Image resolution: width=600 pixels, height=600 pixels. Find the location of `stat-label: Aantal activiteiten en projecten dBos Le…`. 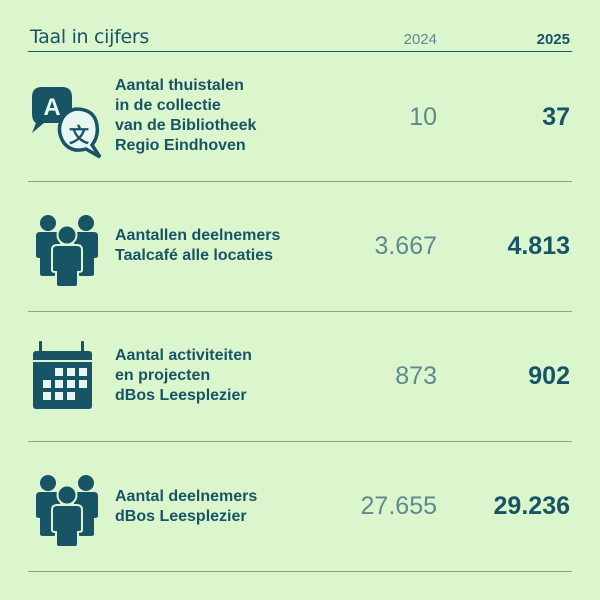

stat-label: Aantal activiteiten en projecten dBos Le… is located at coordinates (183, 375).